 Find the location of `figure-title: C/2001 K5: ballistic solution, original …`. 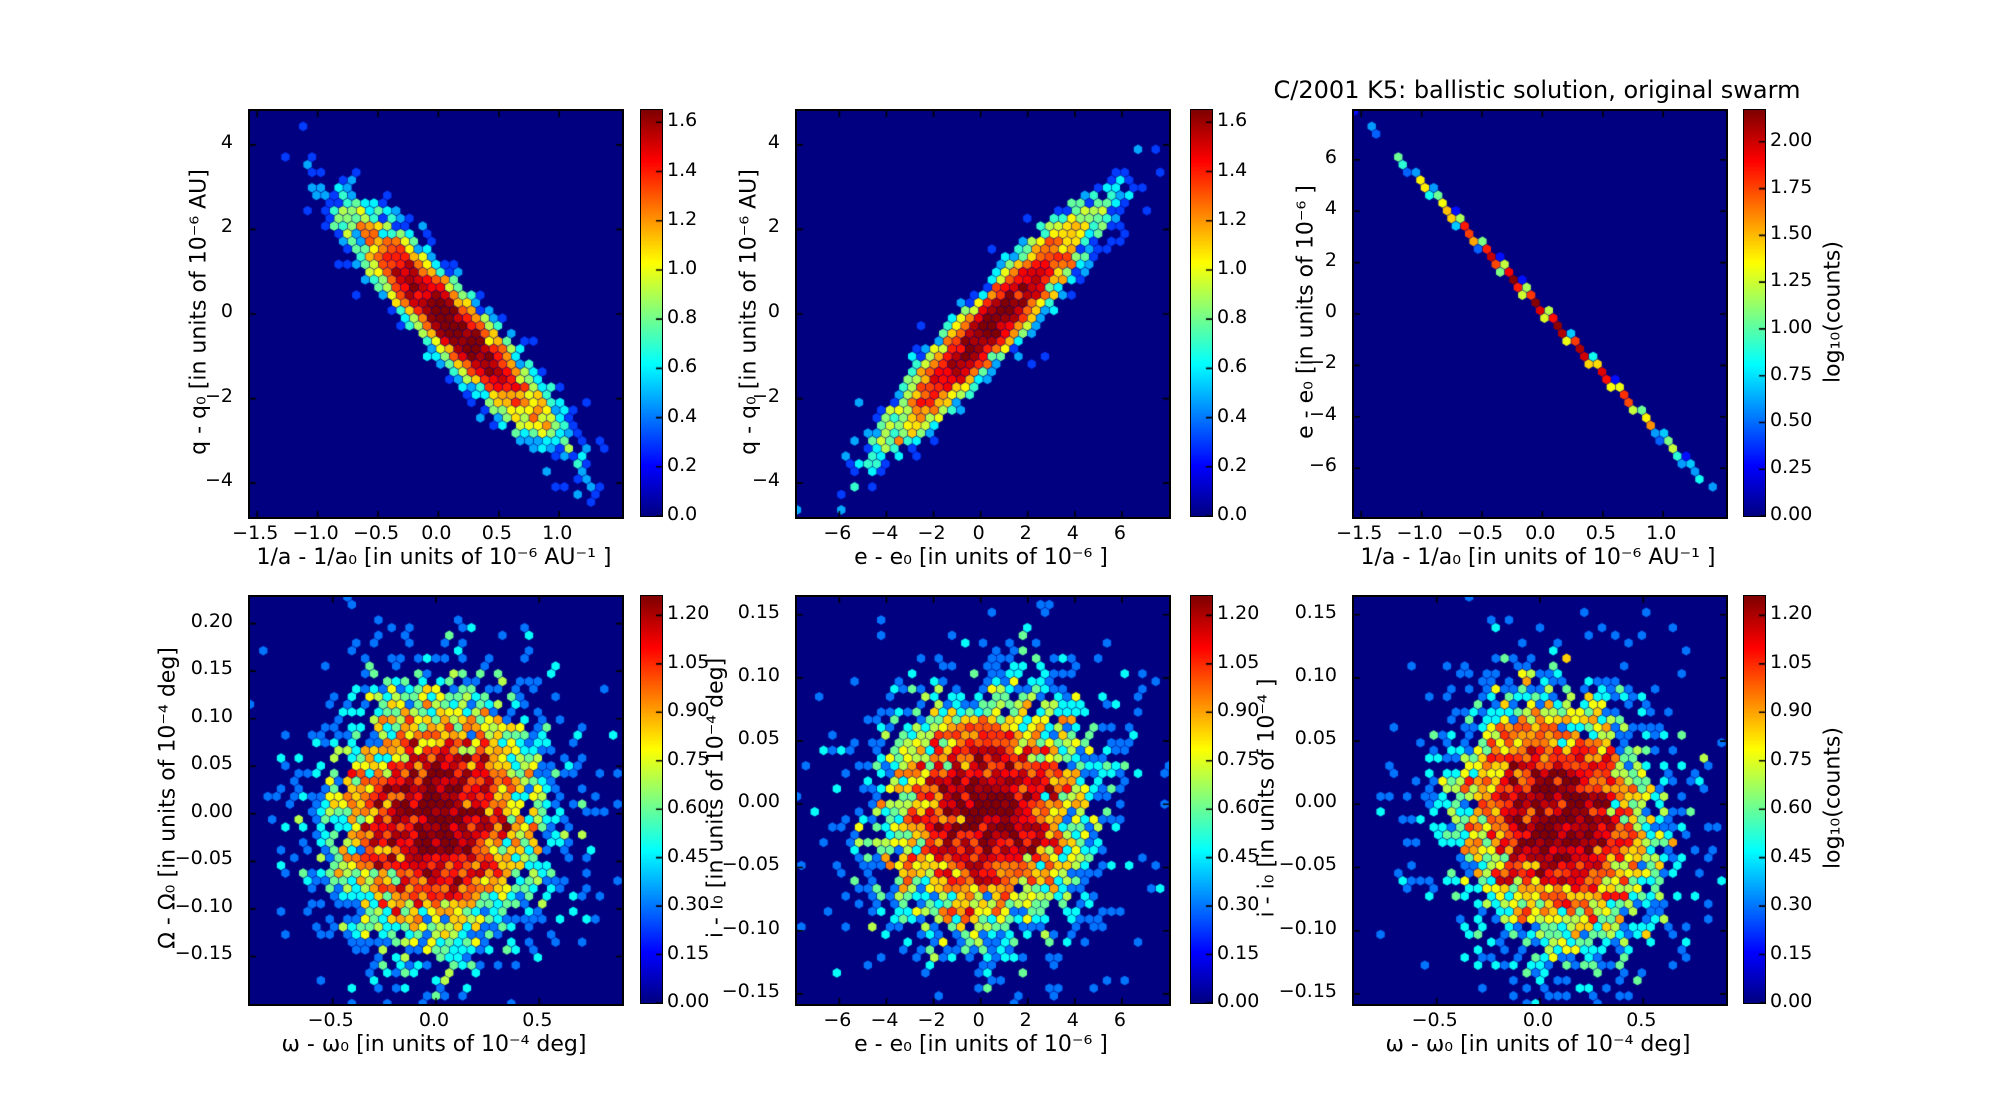

figure-title: C/2001 K5: ballistic solution, original … is located at coordinates (1537, 90).